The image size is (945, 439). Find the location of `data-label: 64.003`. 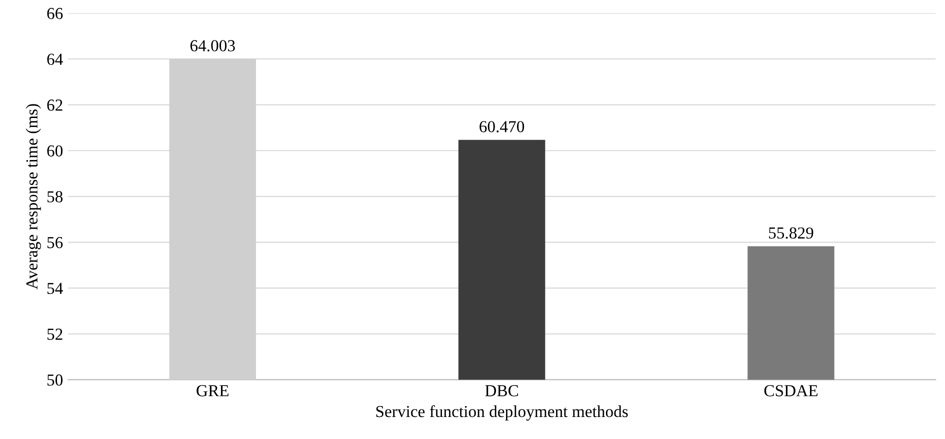

data-label: 64.003 is located at coordinates (212, 46).